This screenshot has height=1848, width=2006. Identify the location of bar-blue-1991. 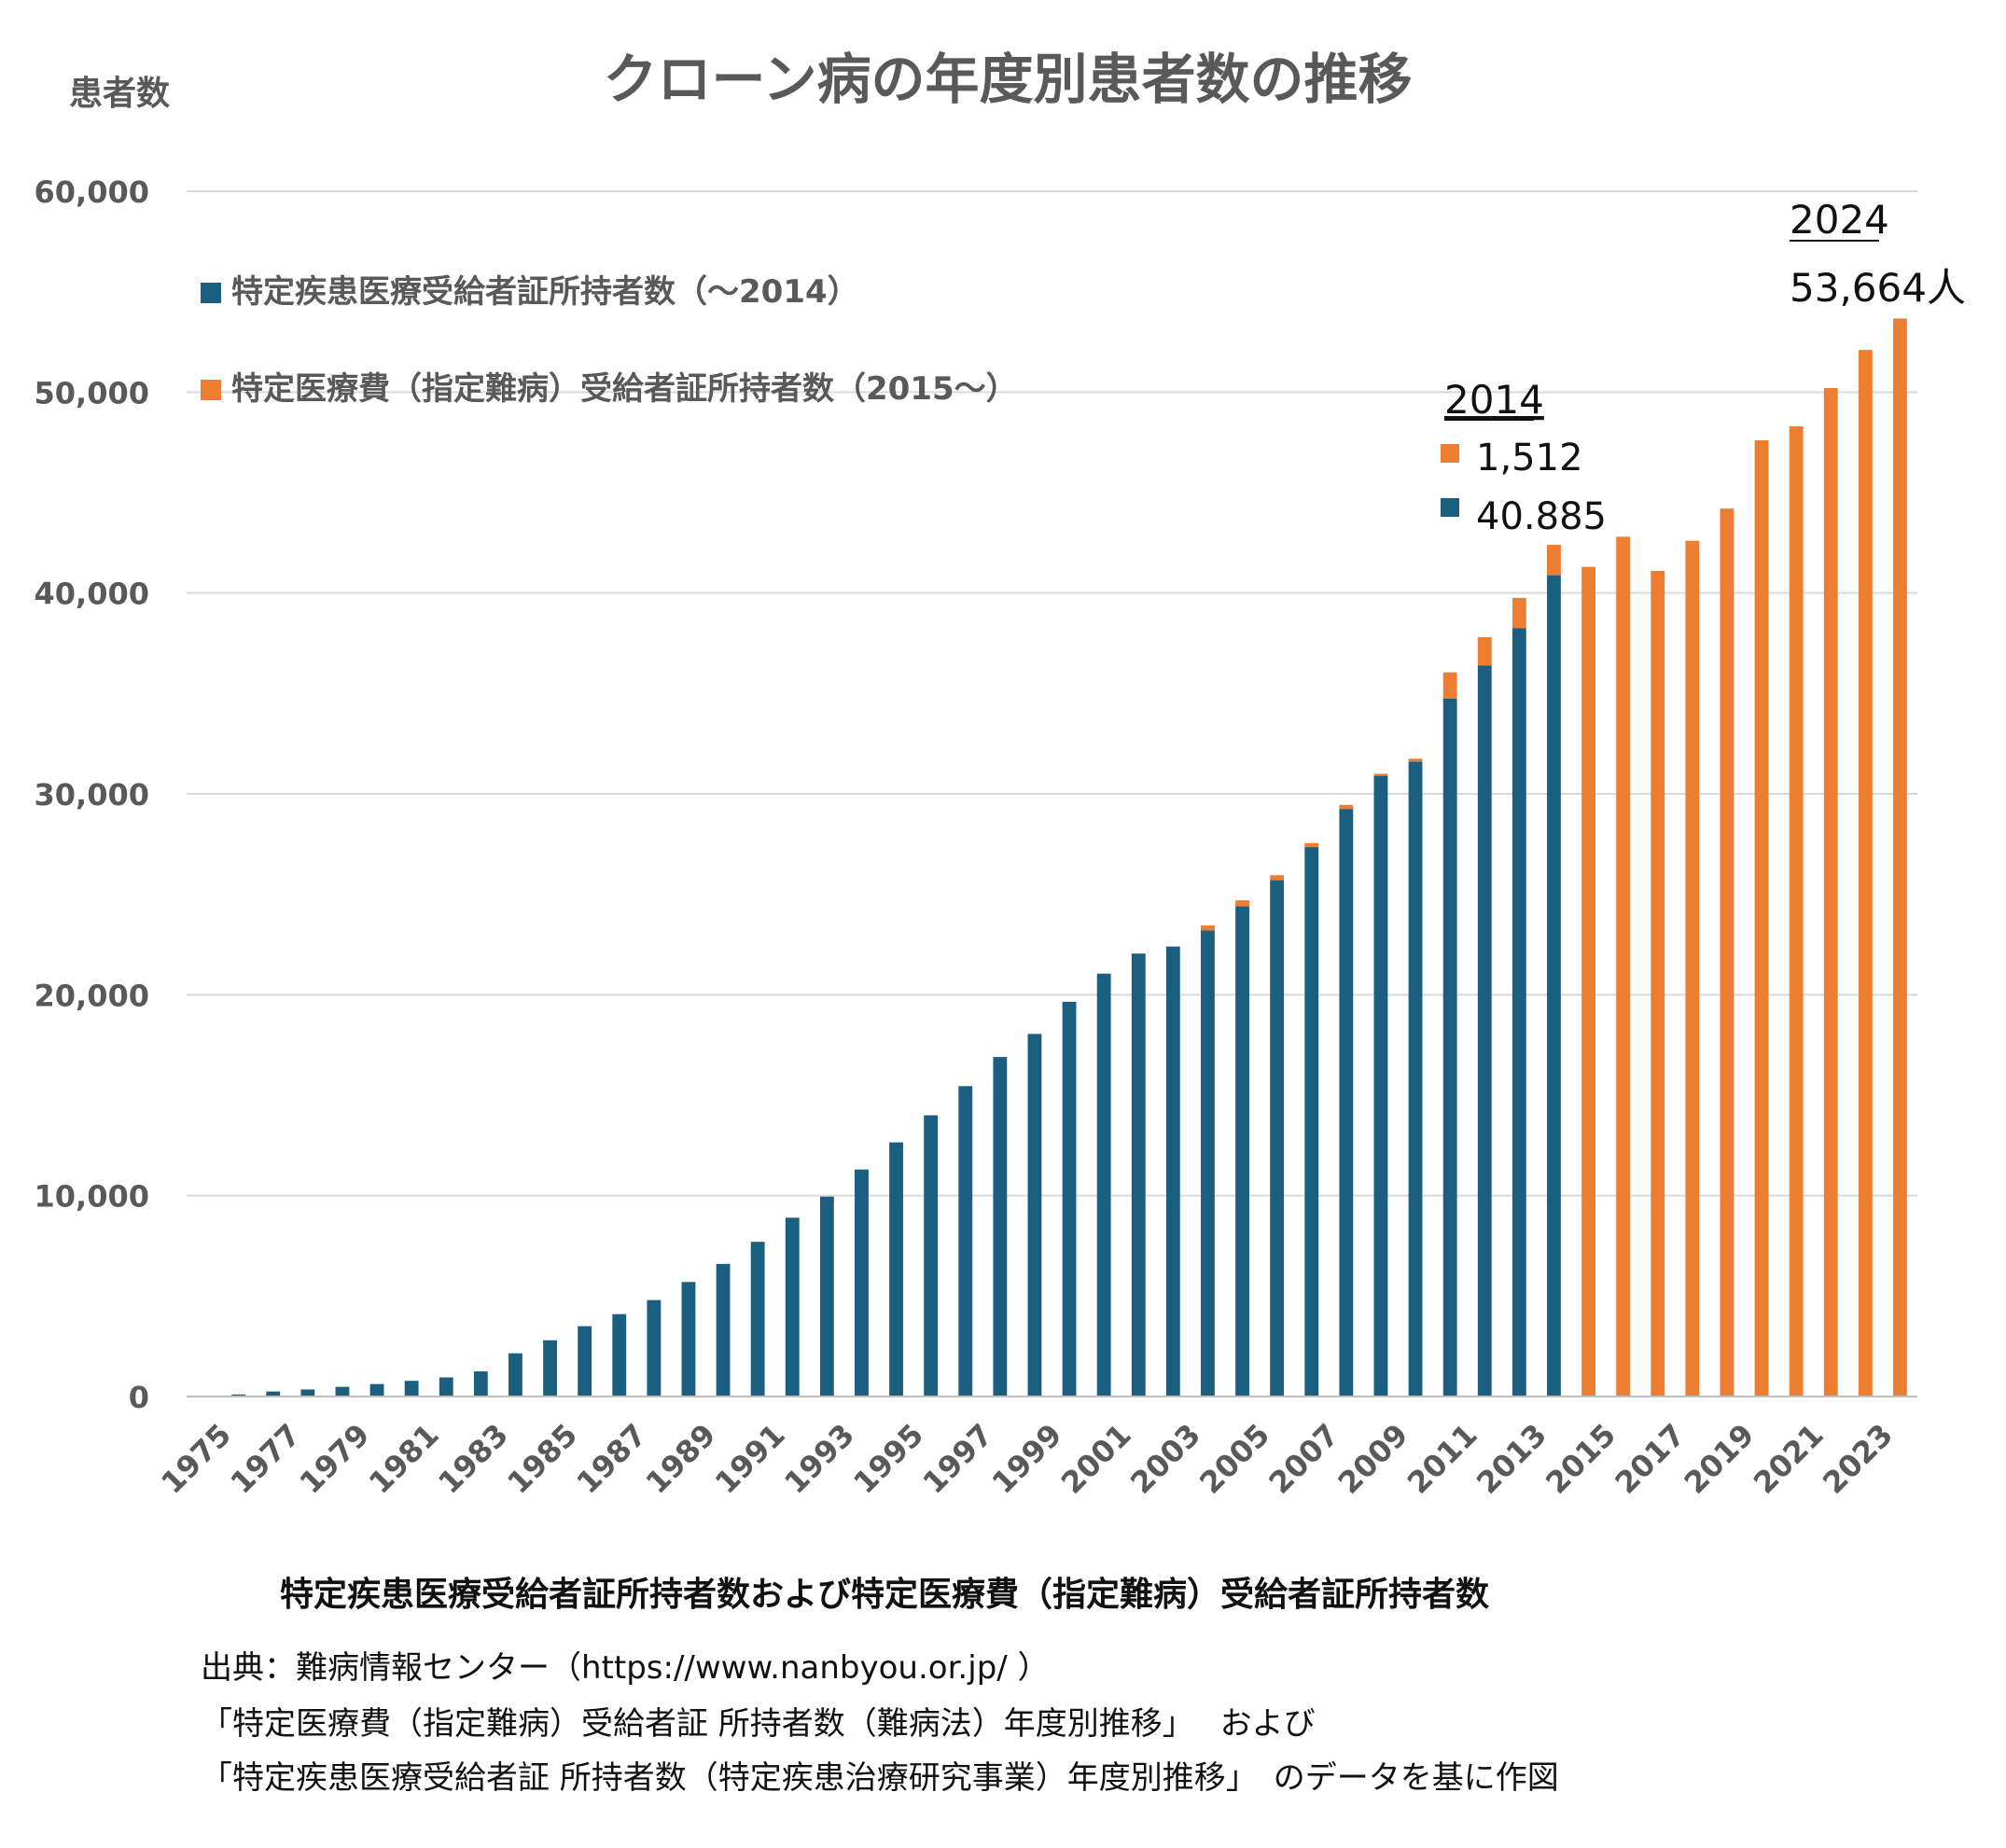
(758, 1319).